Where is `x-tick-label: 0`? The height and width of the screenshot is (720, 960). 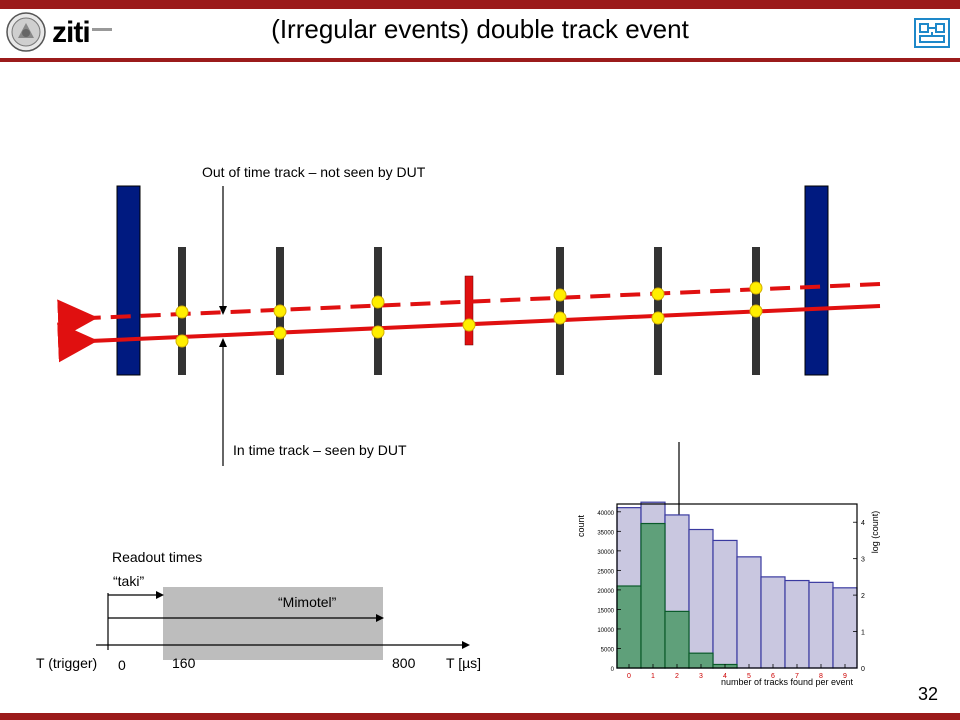 x-tick-label: 0 is located at coordinates (629, 676).